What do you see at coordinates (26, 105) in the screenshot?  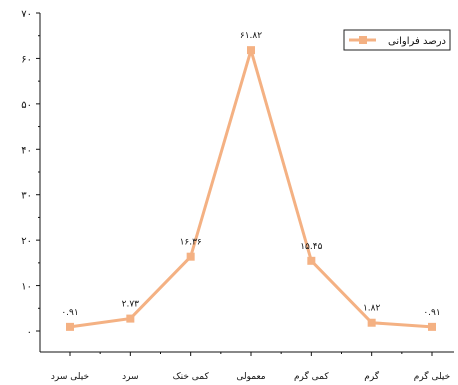 I see `y-tick-label: ۵۰` at bounding box center [26, 105].